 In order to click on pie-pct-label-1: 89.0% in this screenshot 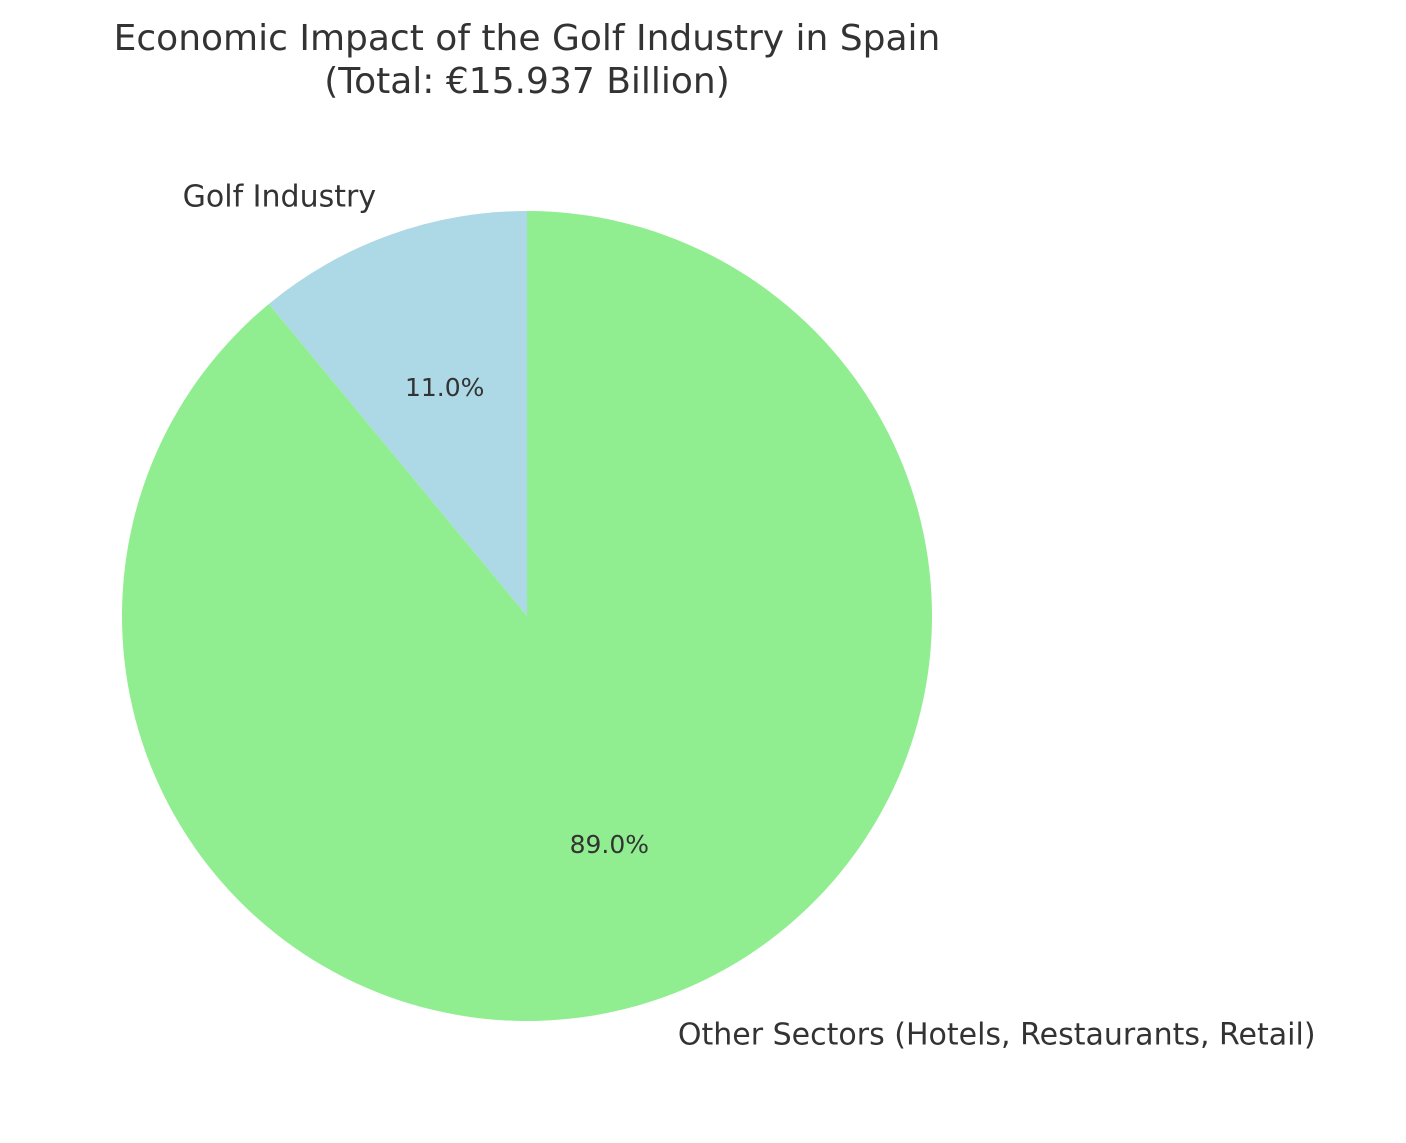, I will do `click(609, 844)`.